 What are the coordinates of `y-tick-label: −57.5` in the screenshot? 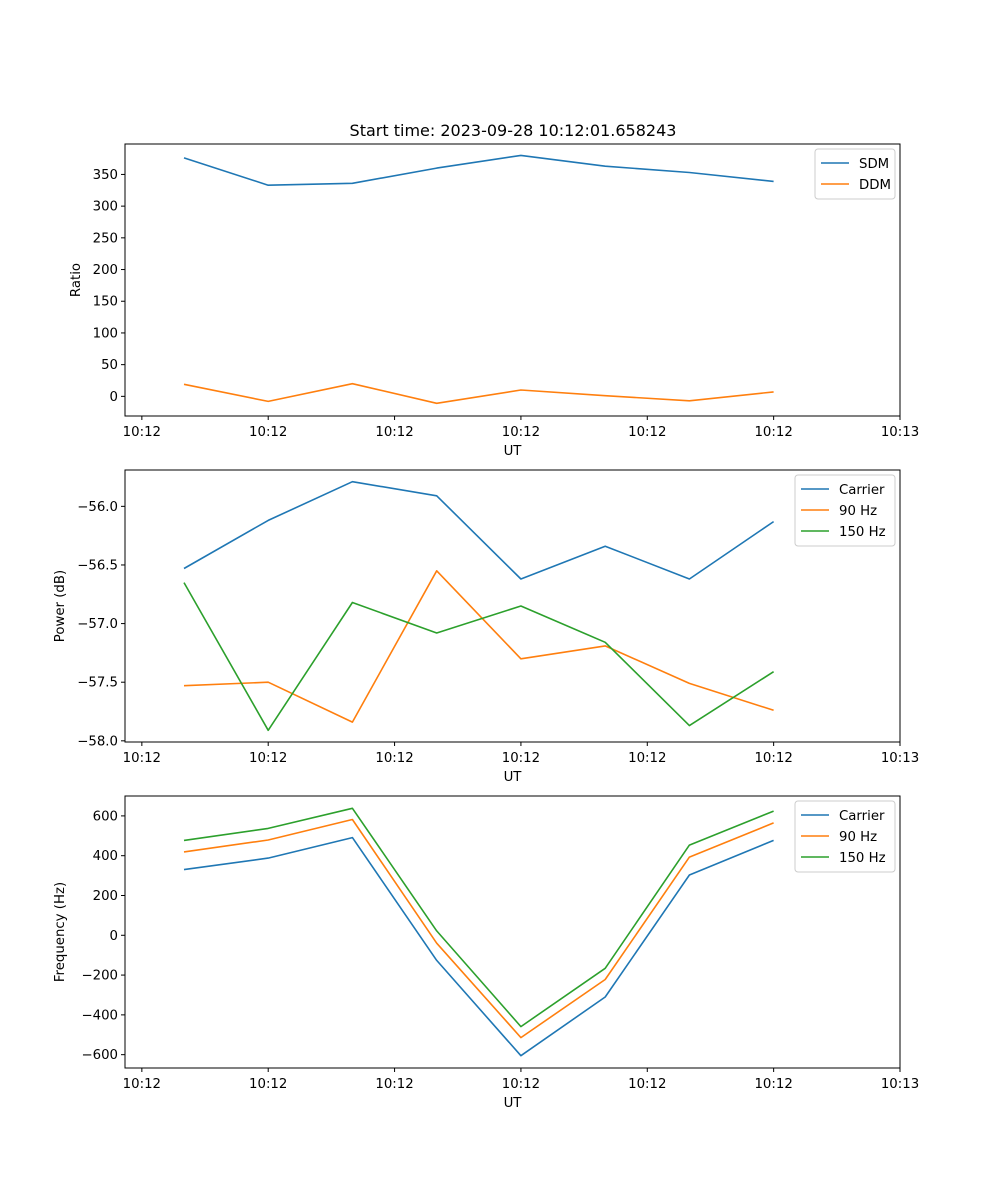 It's located at (97, 683).